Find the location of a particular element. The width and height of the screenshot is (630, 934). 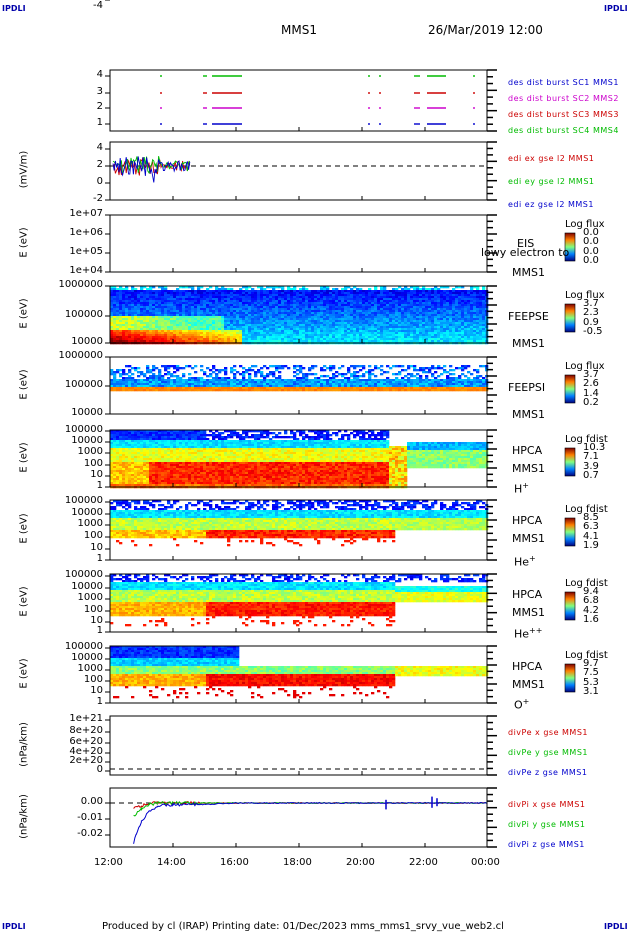

species-label: He+ is located at coordinates (525, 561).